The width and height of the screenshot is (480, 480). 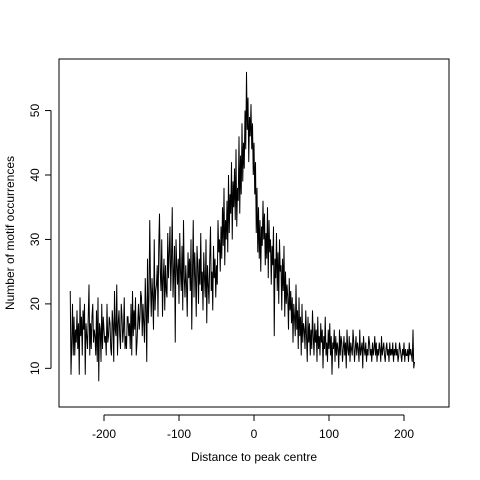 I want to click on x-tick-label: 0, so click(x=254, y=434).